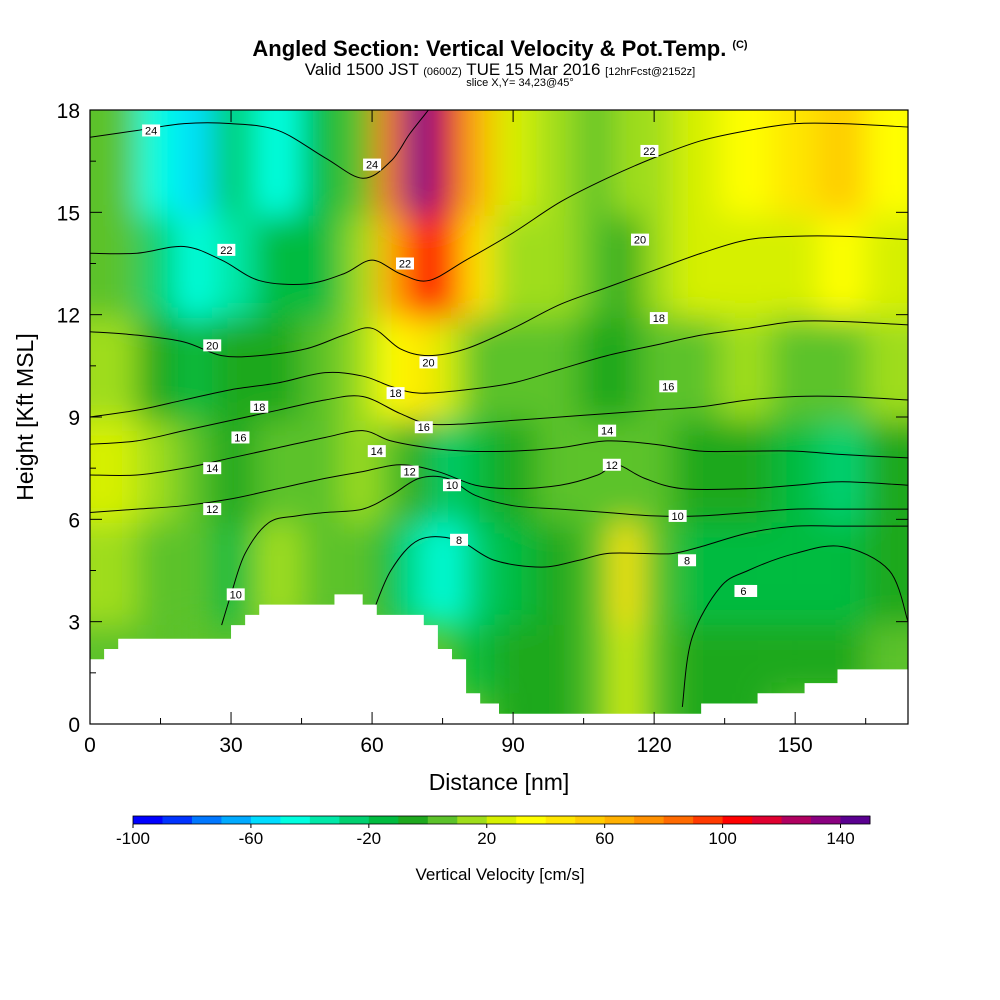 Image resolution: width=1000 pixels, height=1000 pixels. I want to click on y-tick-label: 18, so click(68, 111).